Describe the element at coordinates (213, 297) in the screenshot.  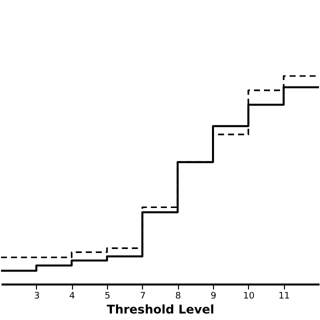
I see `x-tick-label: 9` at that location.